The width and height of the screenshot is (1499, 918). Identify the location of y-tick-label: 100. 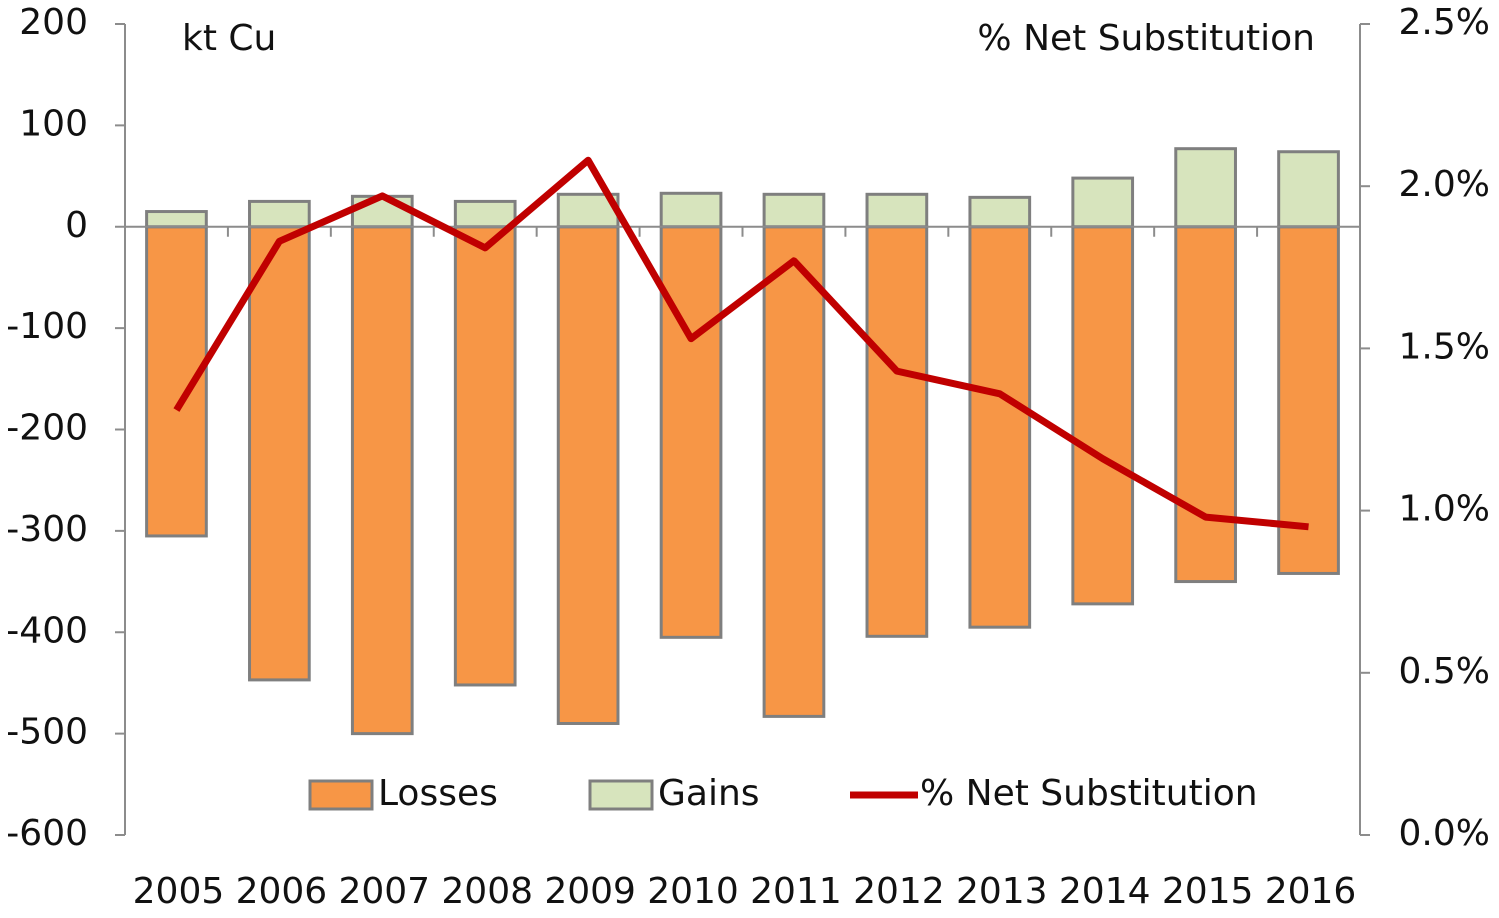
(53, 123).